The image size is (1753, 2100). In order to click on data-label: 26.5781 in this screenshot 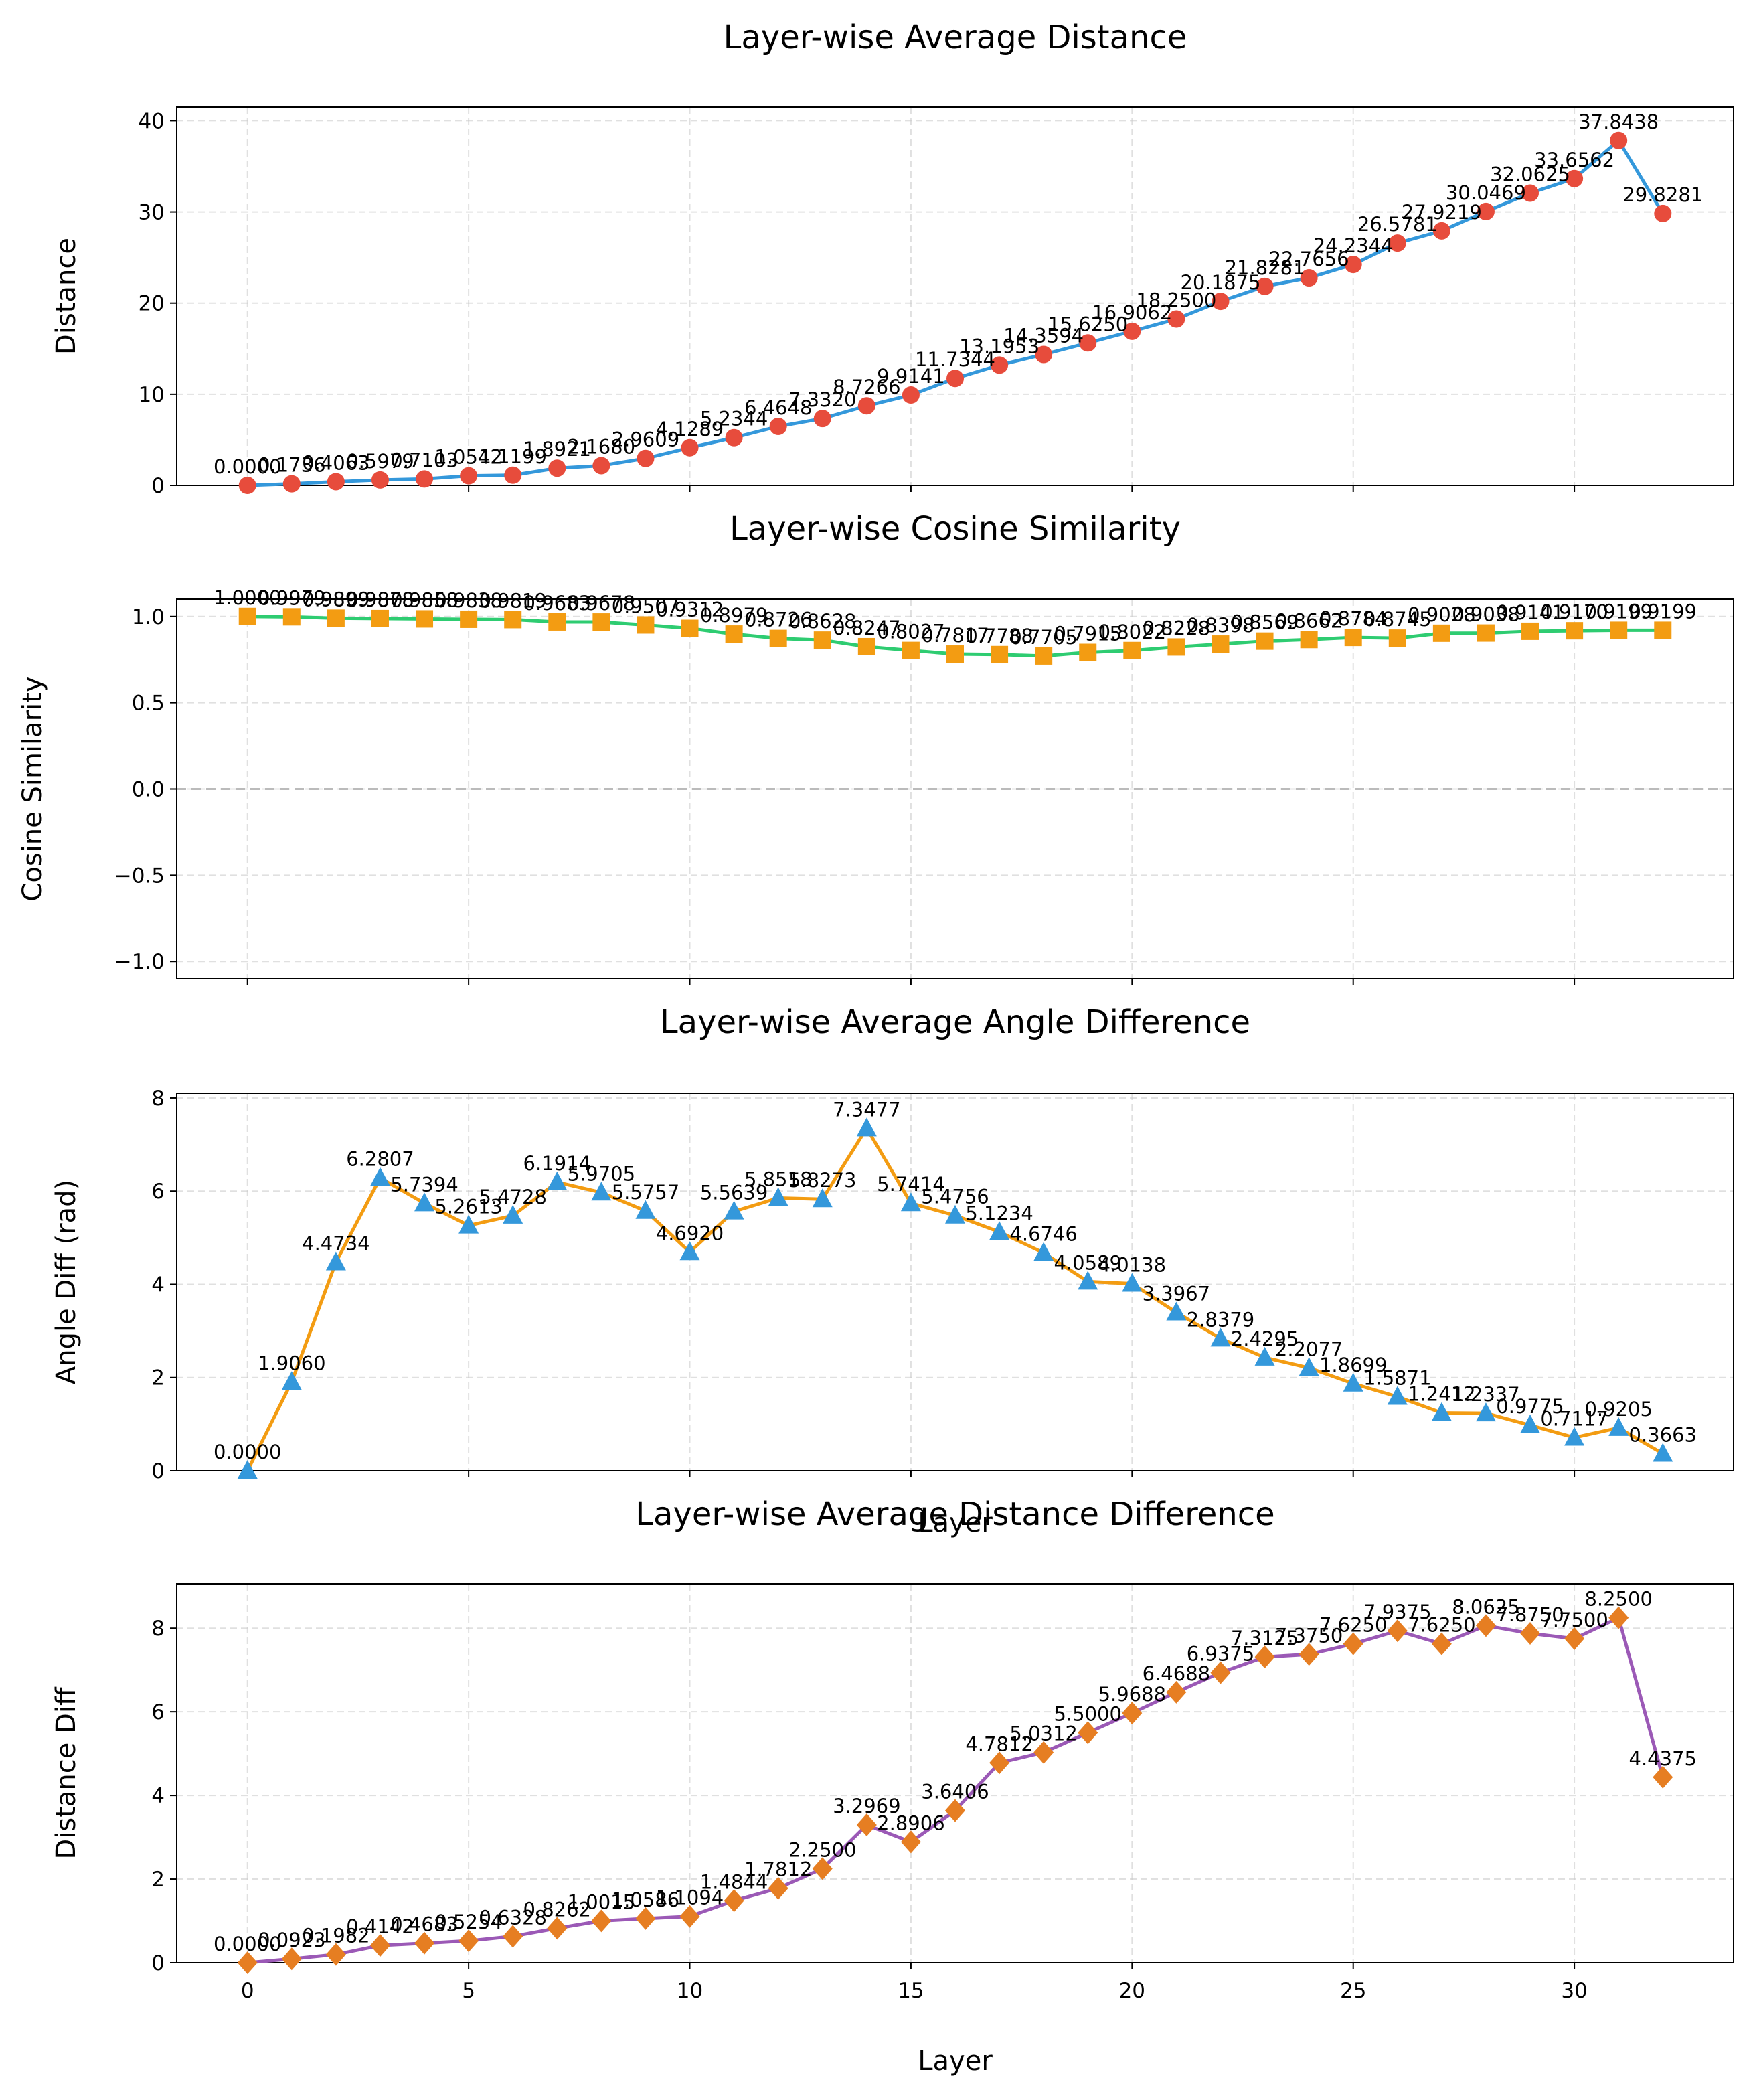, I will do `click(1398, 225)`.